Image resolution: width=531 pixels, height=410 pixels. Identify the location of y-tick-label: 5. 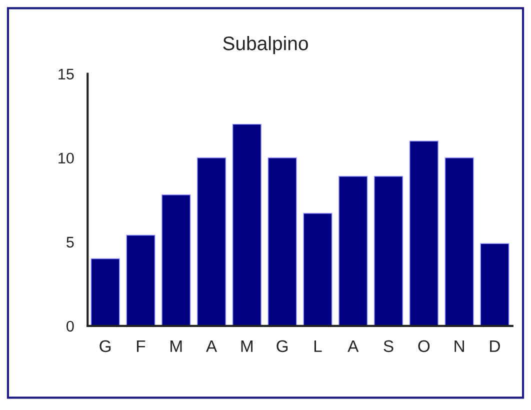
(70, 242).